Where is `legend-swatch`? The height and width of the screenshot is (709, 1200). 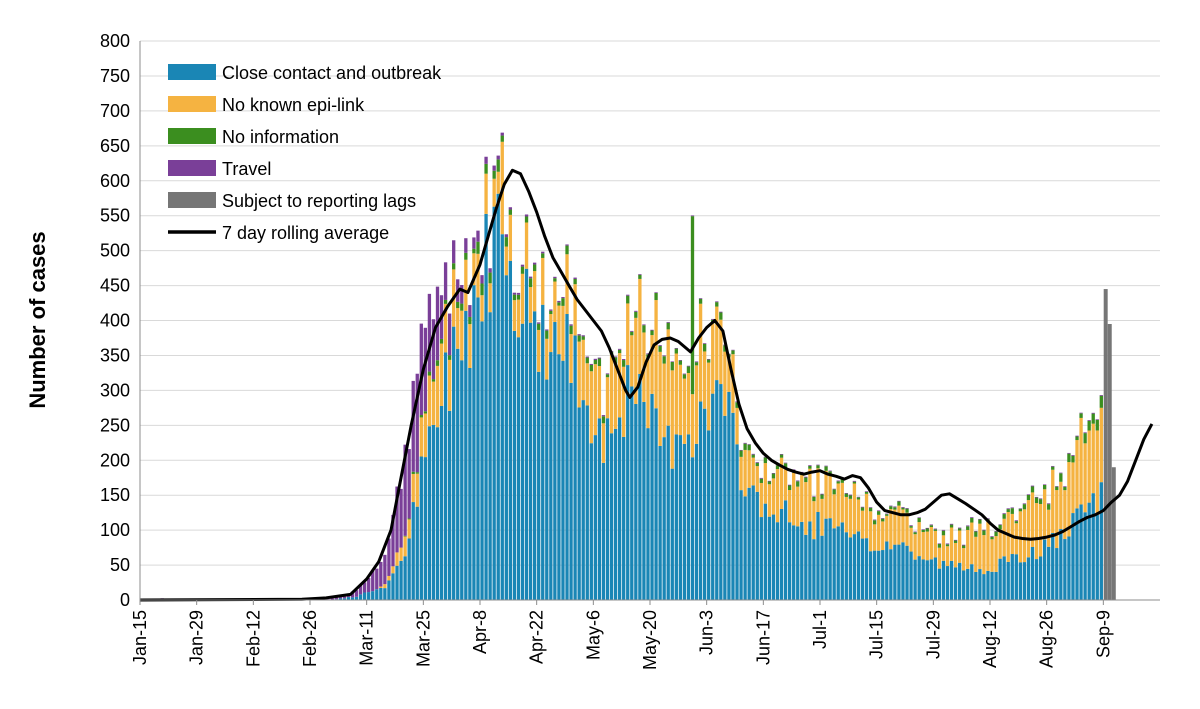 legend-swatch is located at coordinates (192, 168).